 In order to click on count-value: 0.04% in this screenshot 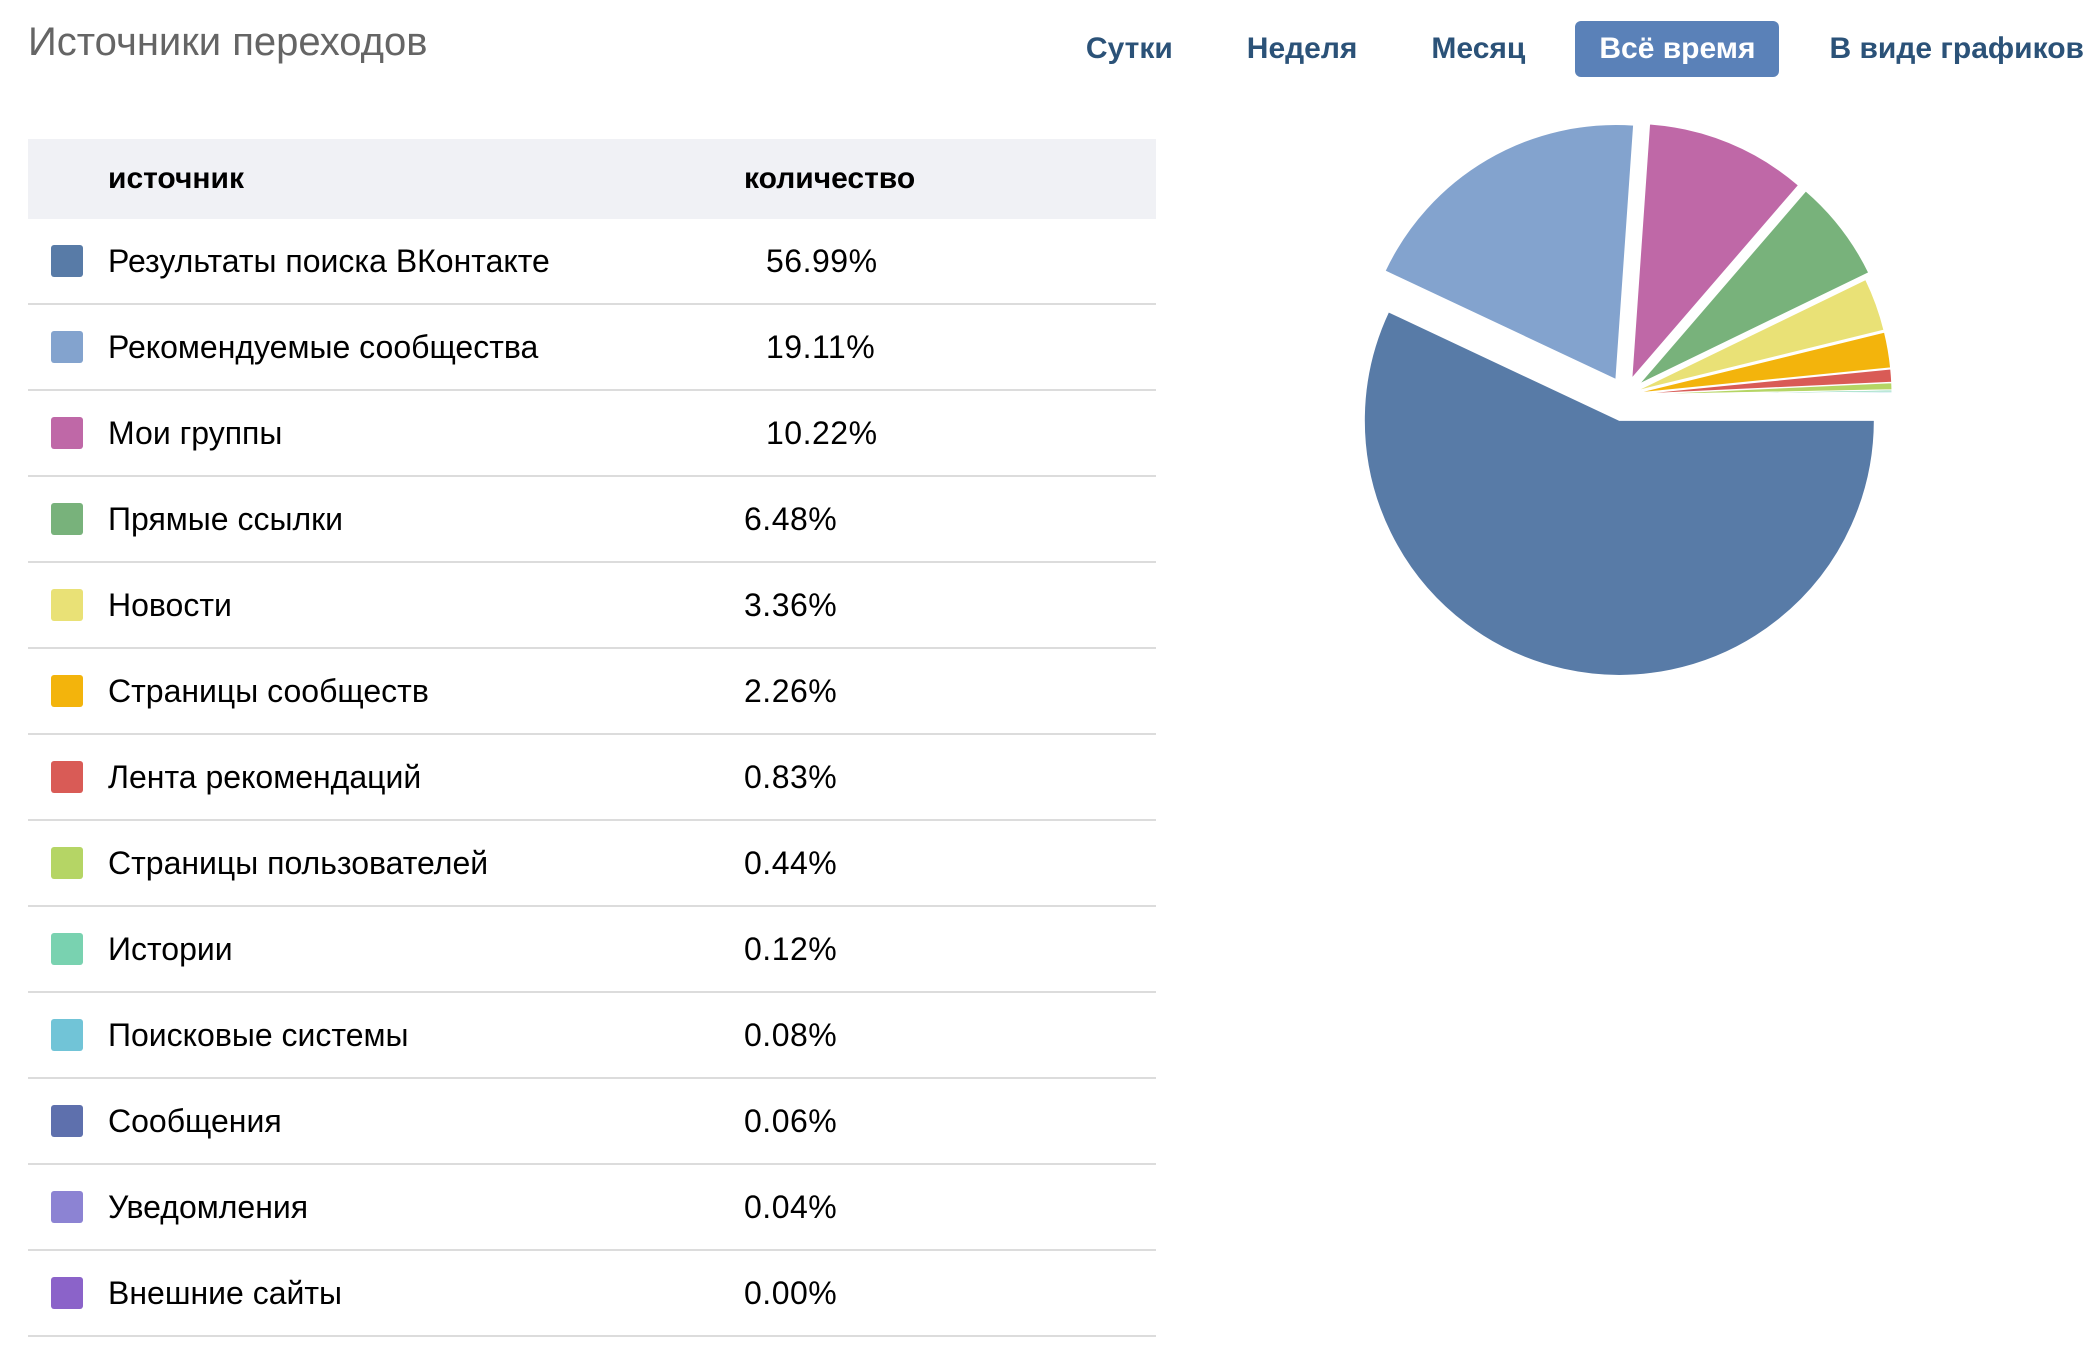, I will do `click(791, 1206)`.